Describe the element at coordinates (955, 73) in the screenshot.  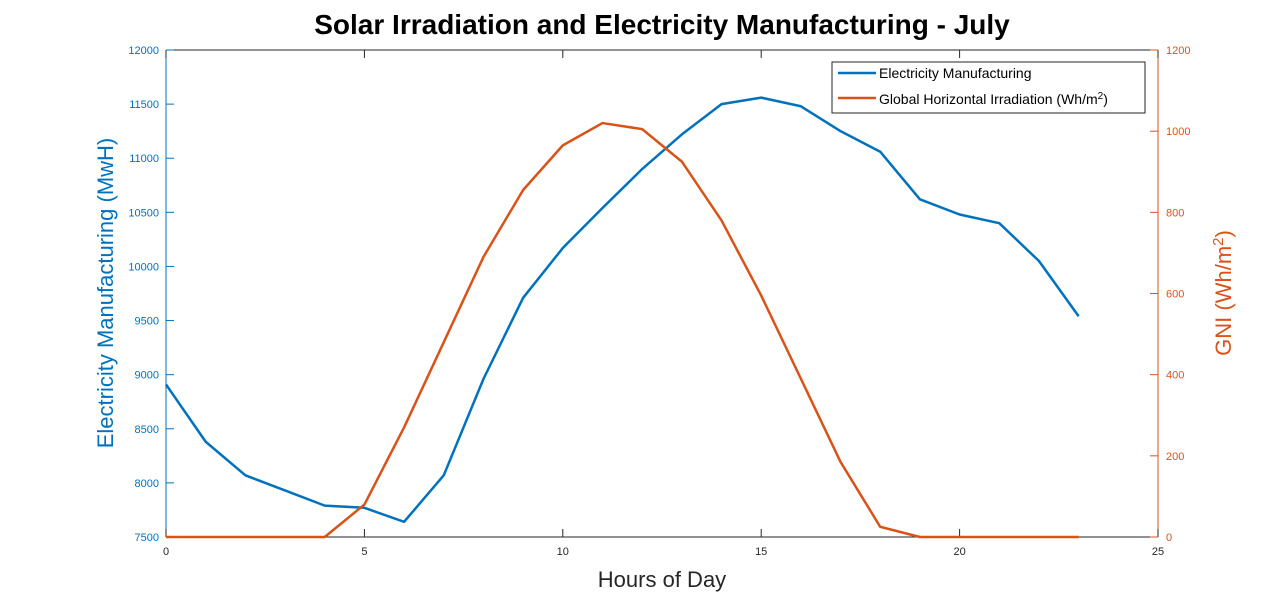
I see `legend-label-electricity: Electricity Manufacturing` at that location.